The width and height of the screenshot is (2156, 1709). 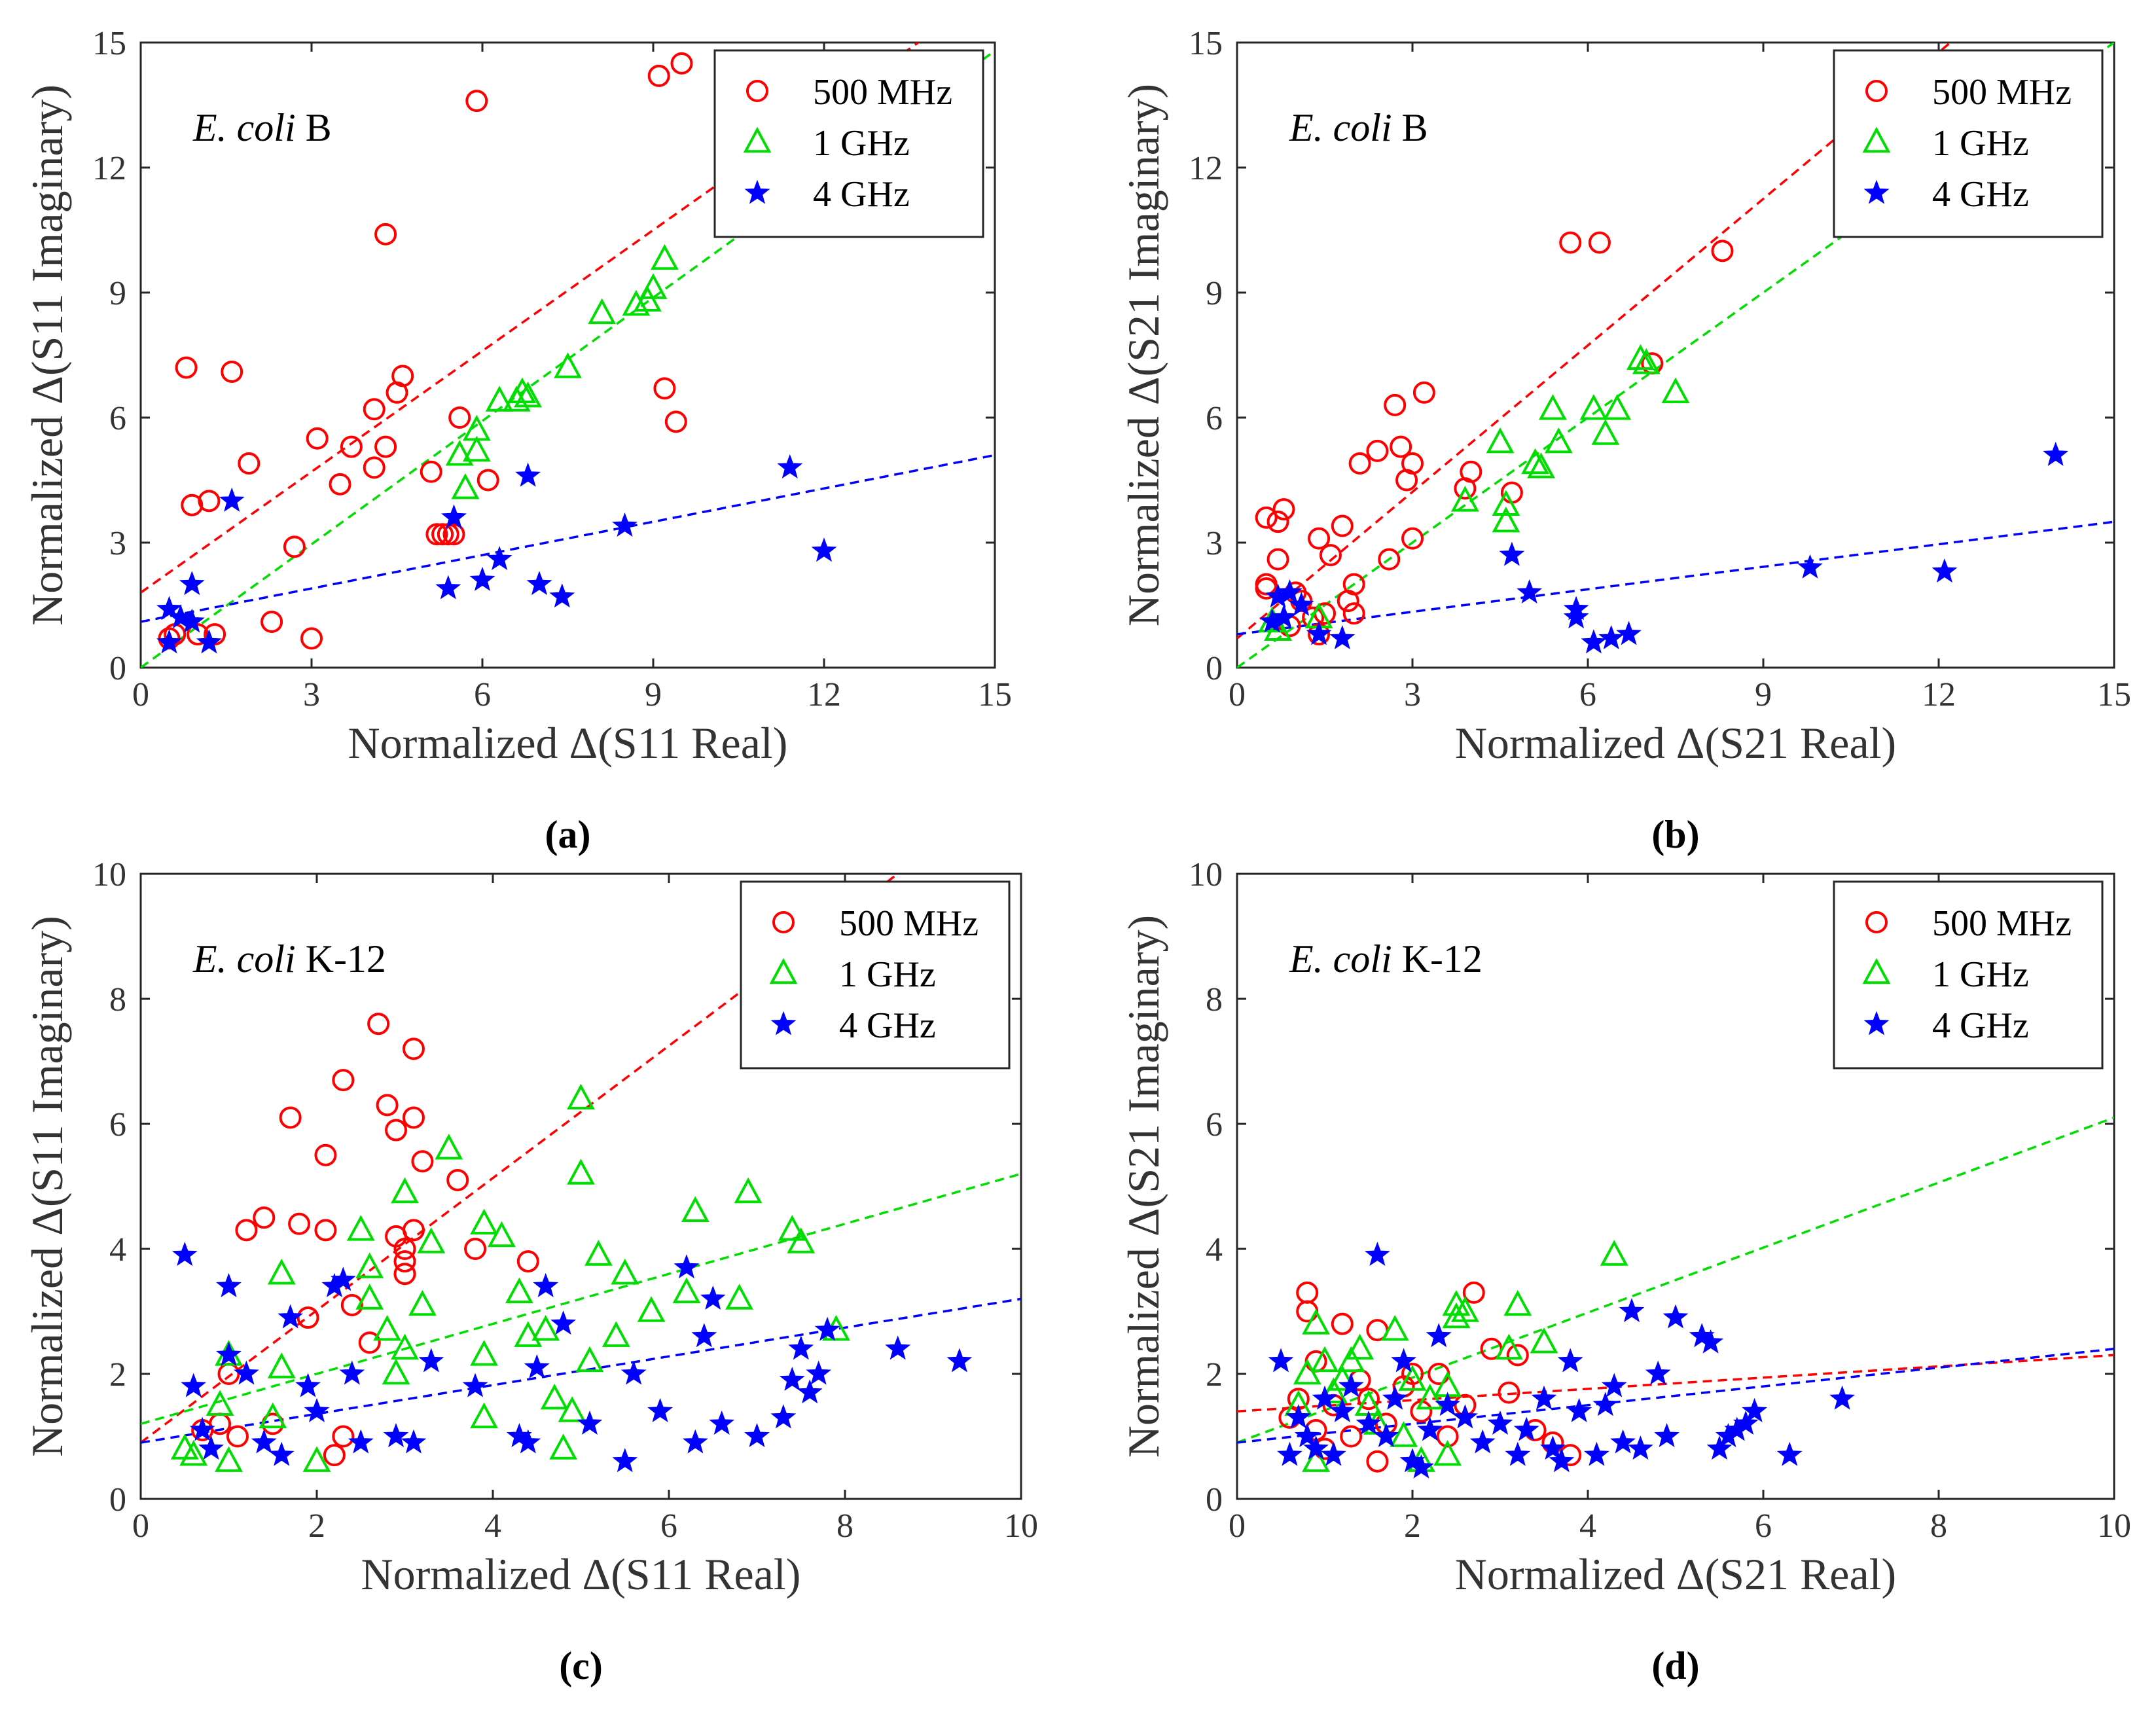 I want to click on y-tick-label: 12, so click(x=109, y=168).